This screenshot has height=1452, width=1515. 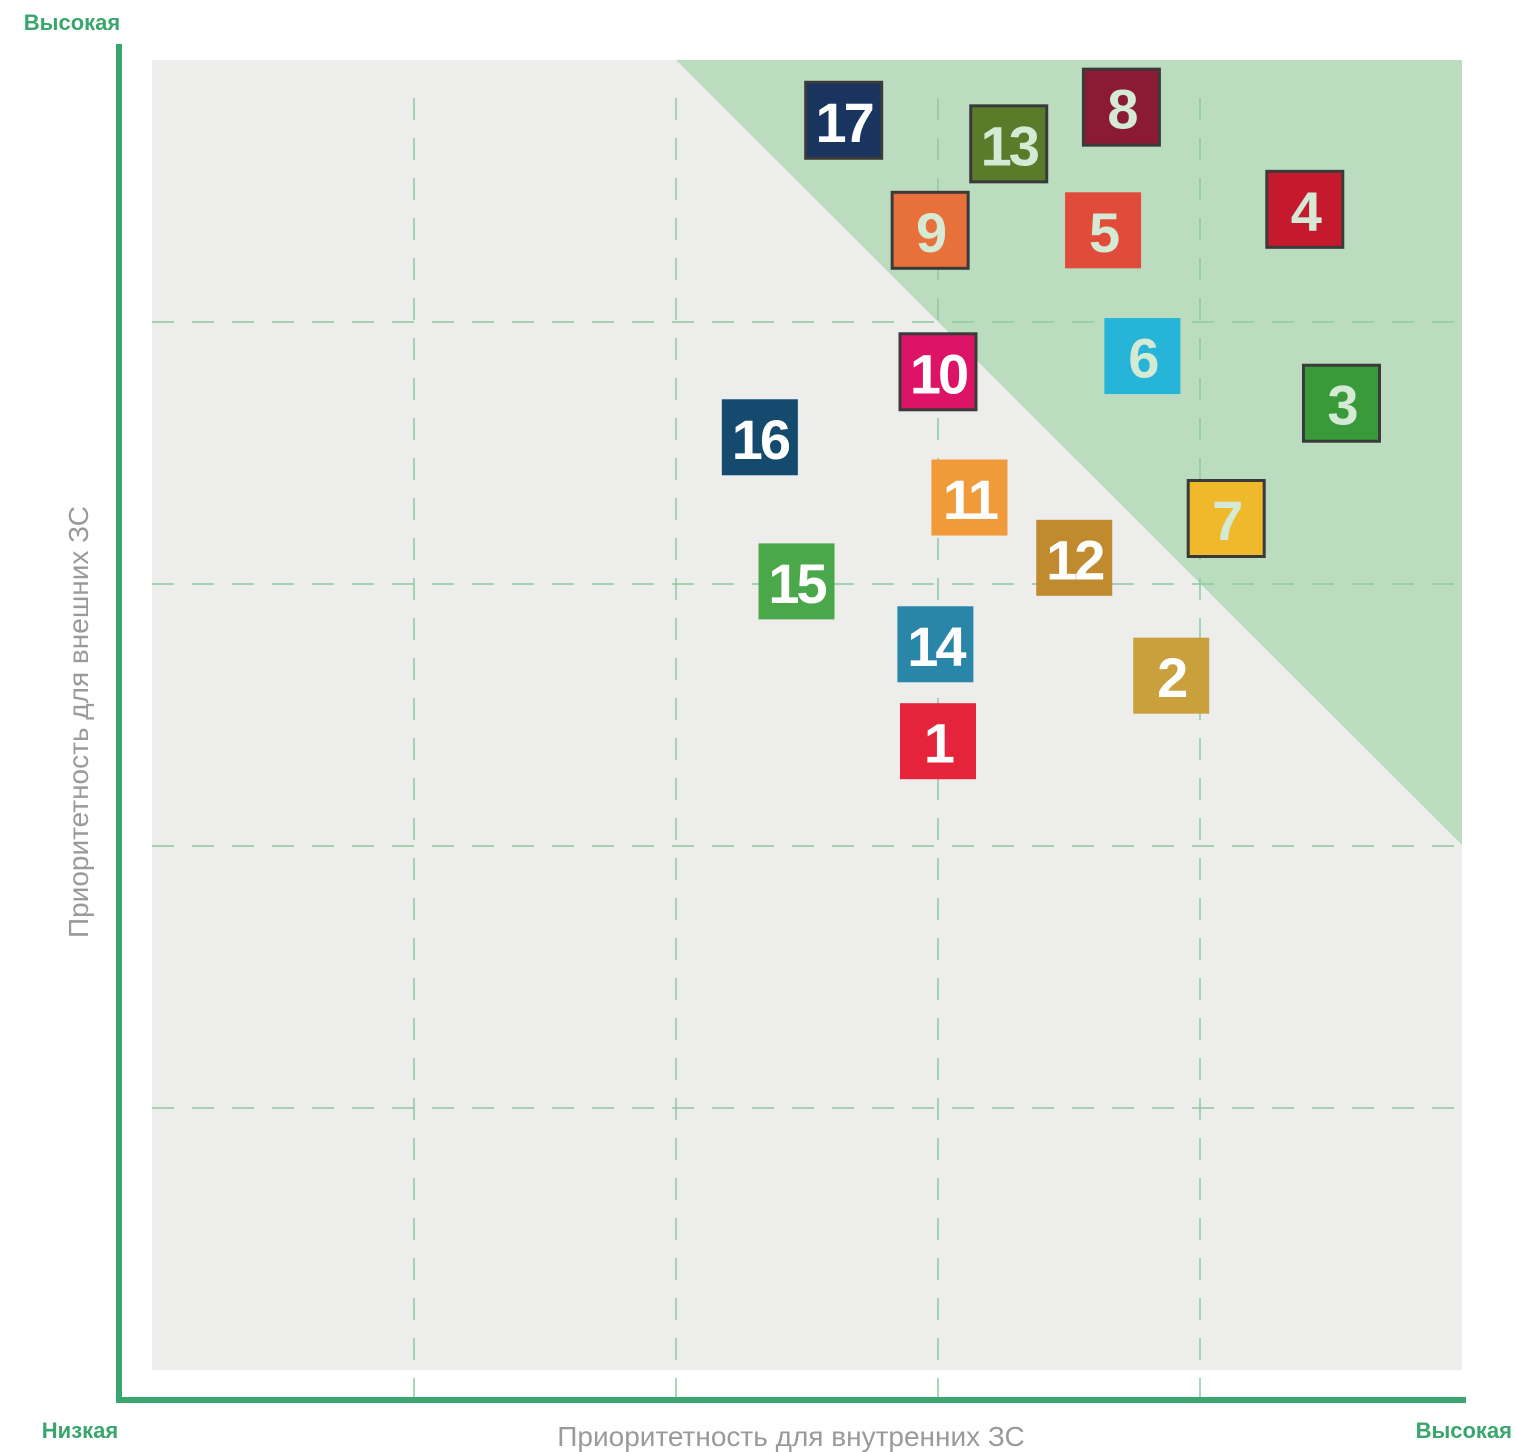 I want to click on goal-number: 16, so click(x=761, y=439).